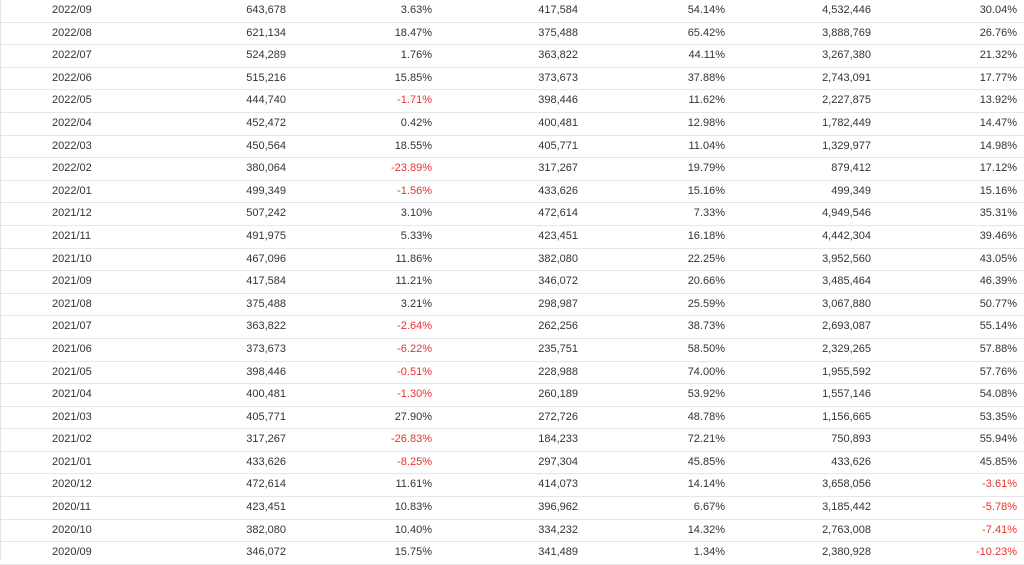 This screenshot has height=565, width=1024. I want to click on yoy-change-cell: 14.14%, so click(706, 484).